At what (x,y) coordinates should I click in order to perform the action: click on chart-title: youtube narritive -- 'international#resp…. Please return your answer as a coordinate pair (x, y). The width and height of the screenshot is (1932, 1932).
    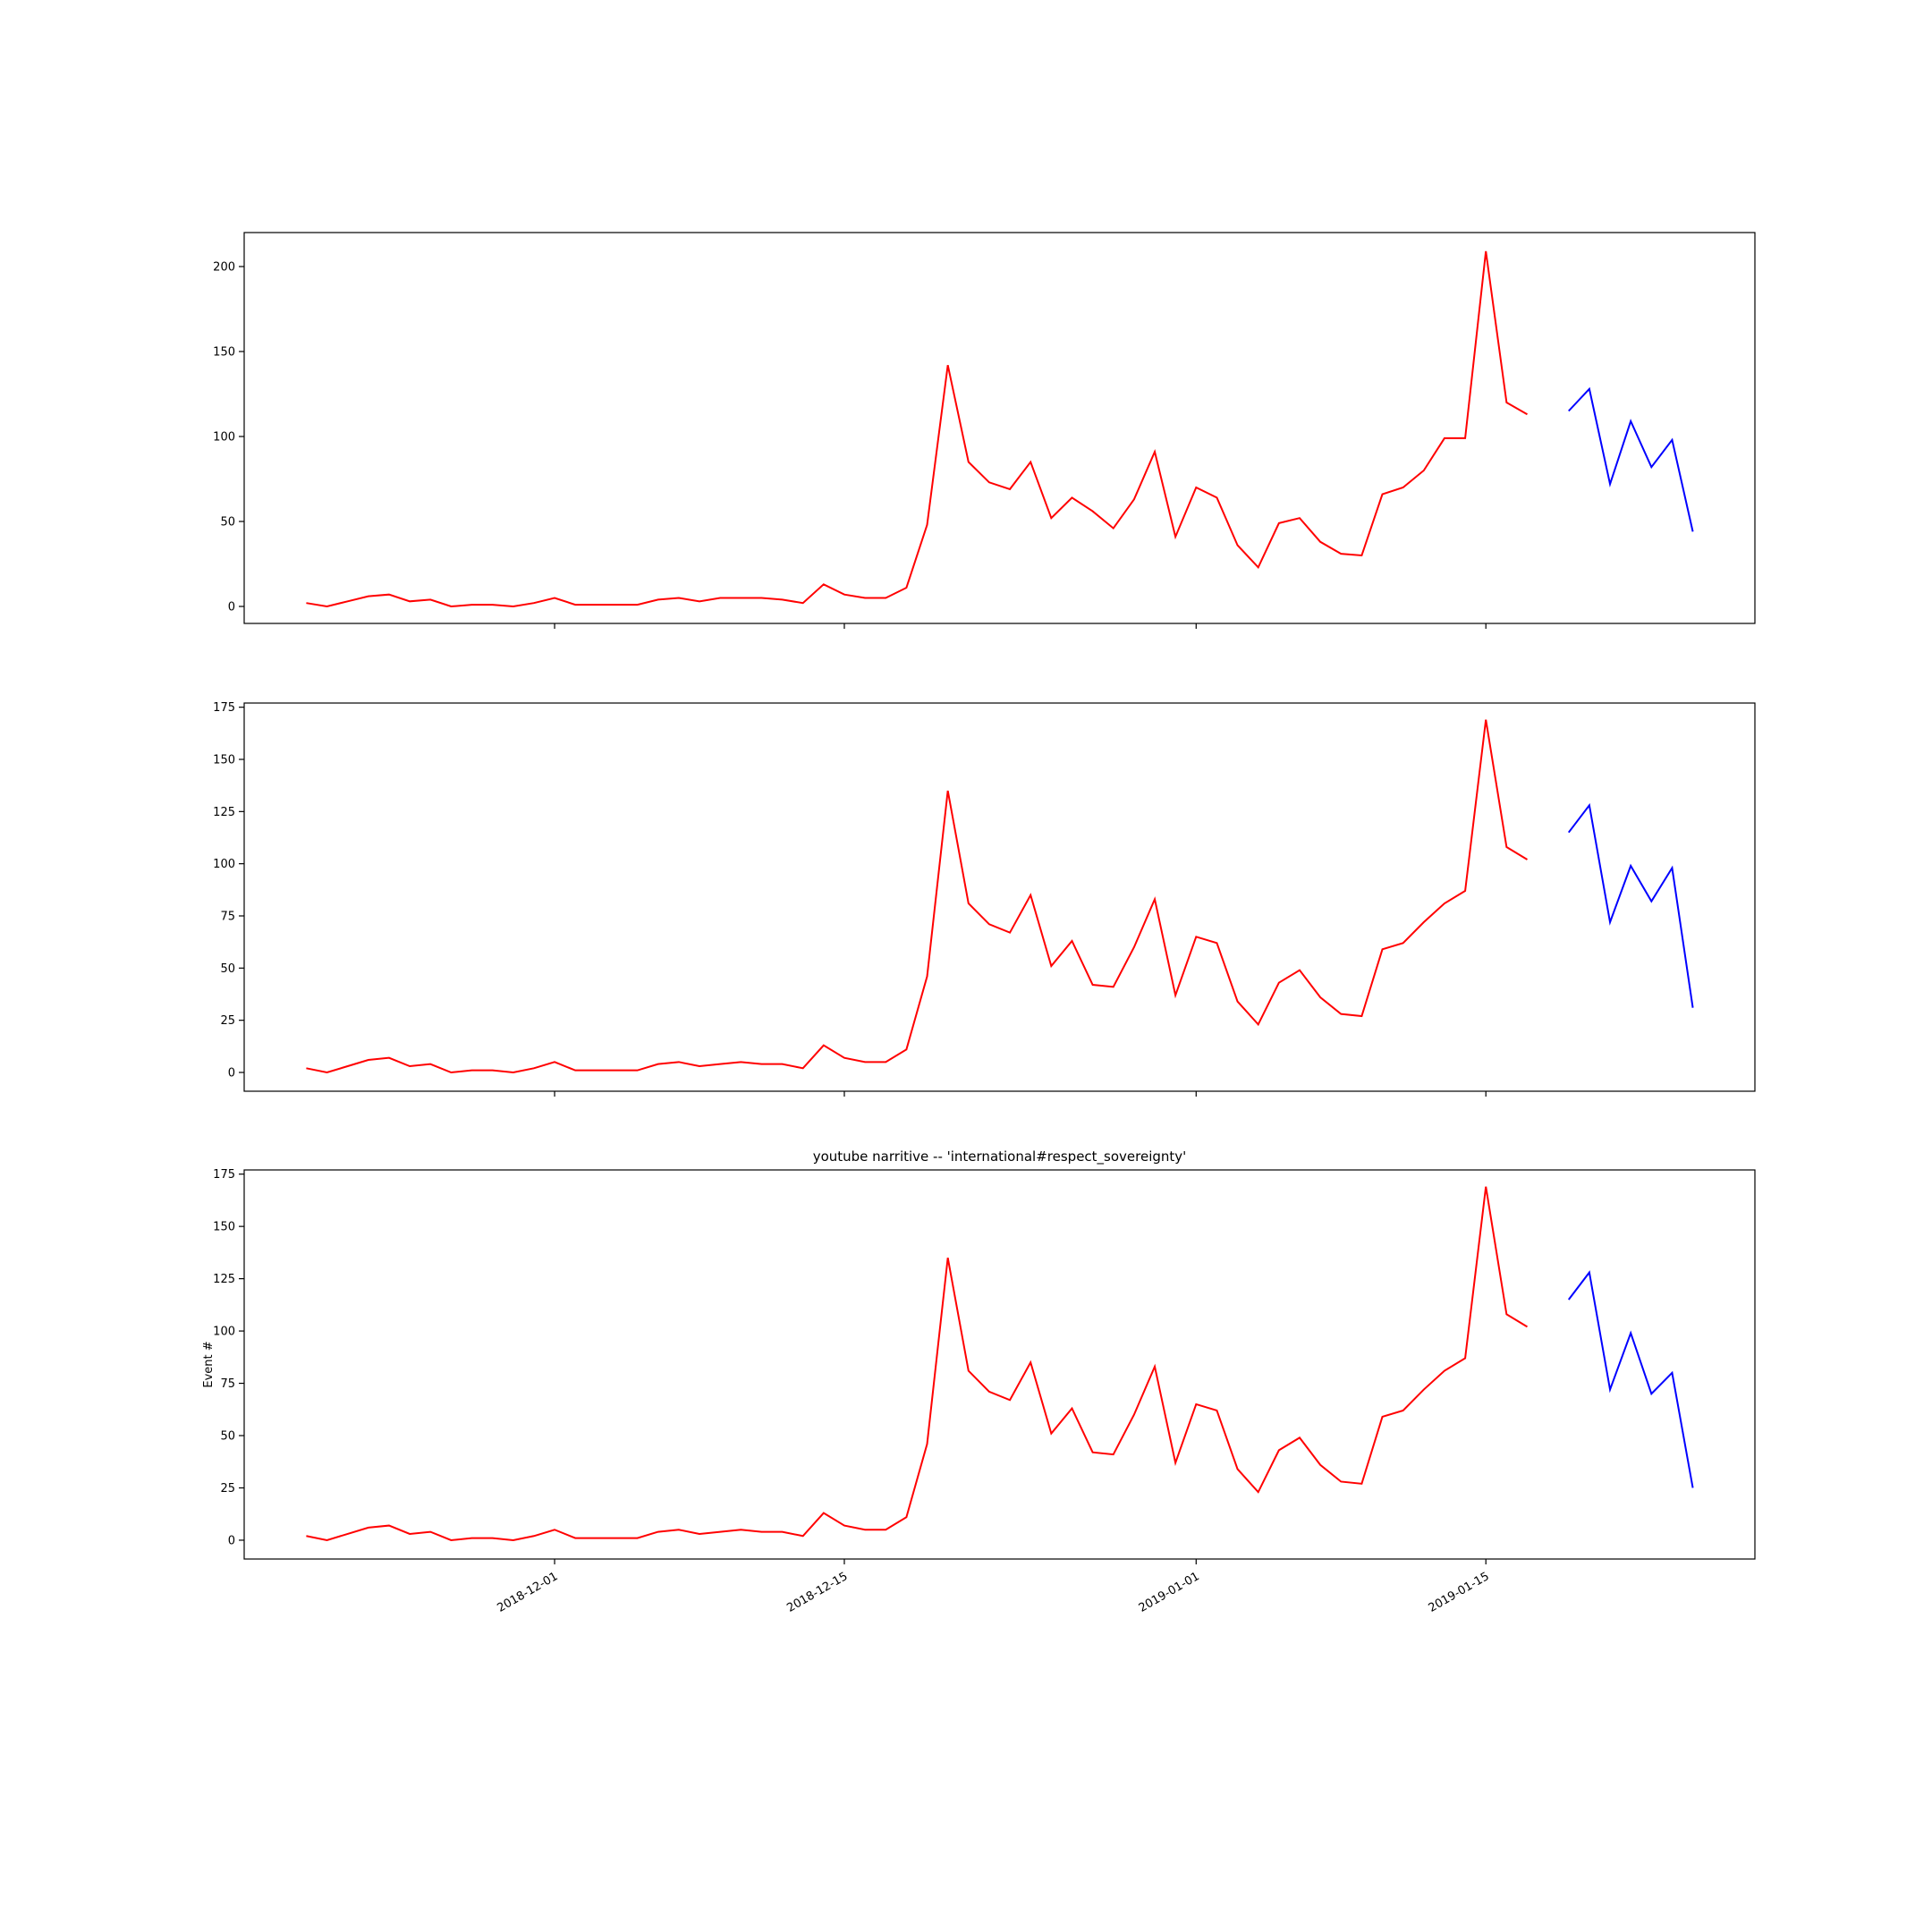
    Looking at the image, I should click on (1000, 1156).